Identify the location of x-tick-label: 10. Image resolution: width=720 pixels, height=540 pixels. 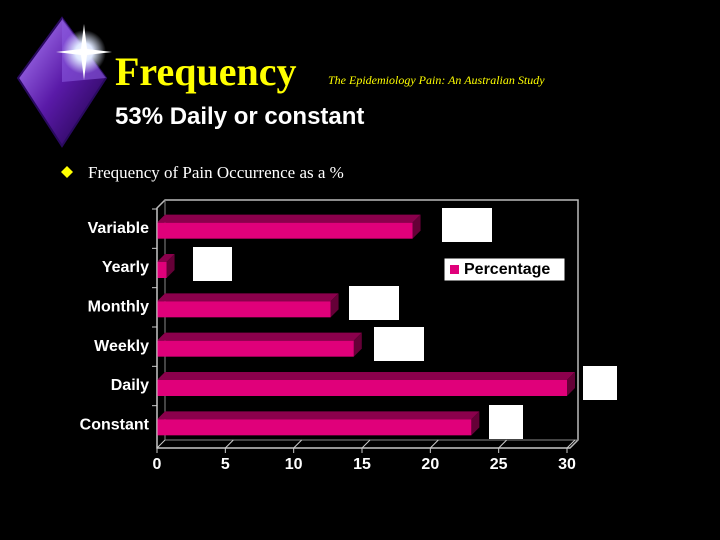
(294, 464).